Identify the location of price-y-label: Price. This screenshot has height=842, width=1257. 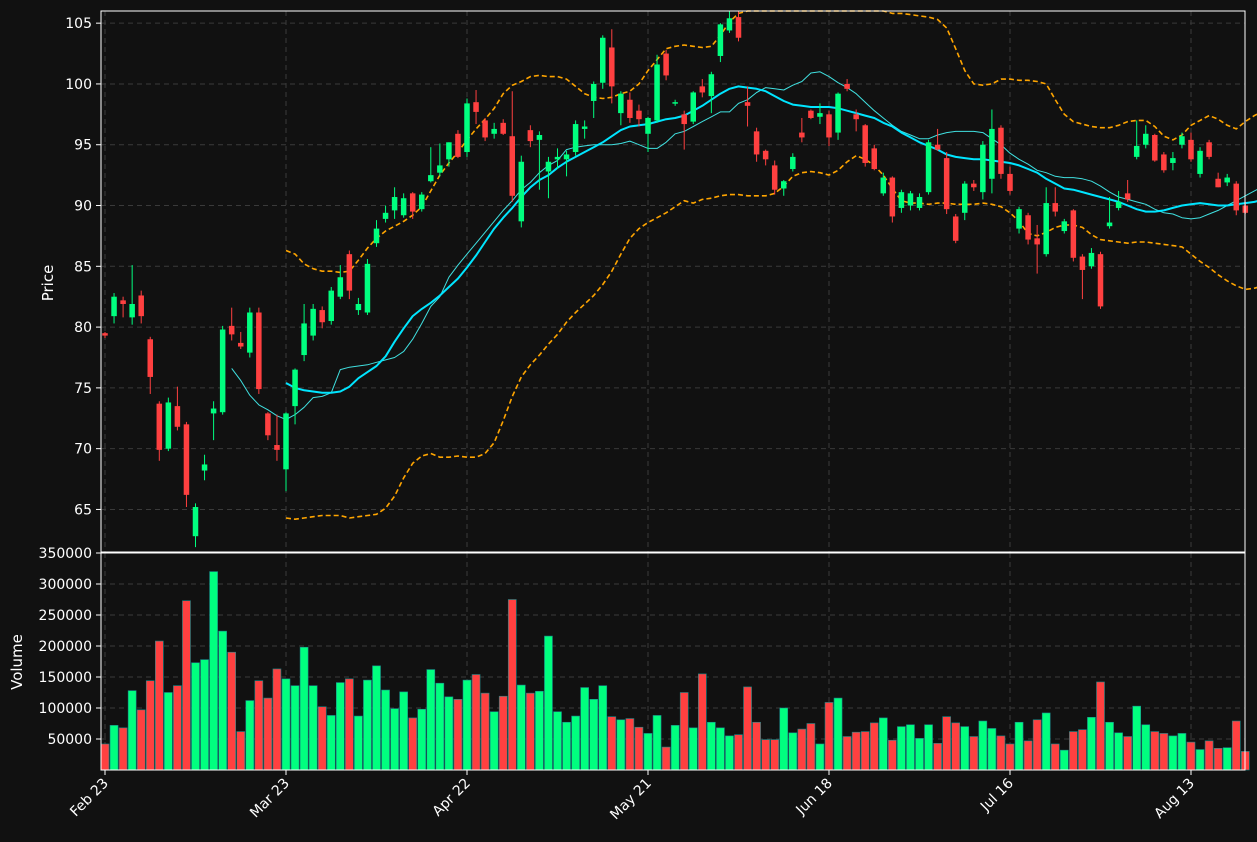
(48, 283).